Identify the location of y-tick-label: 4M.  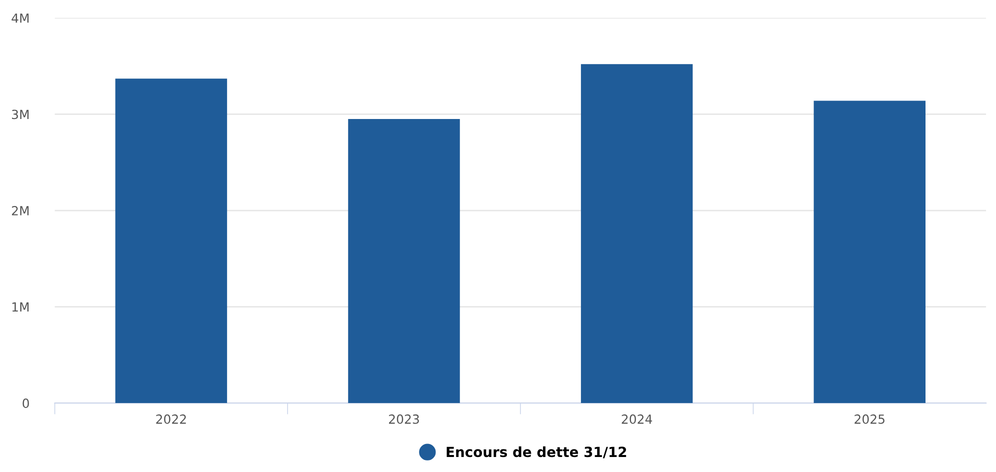
(20, 18).